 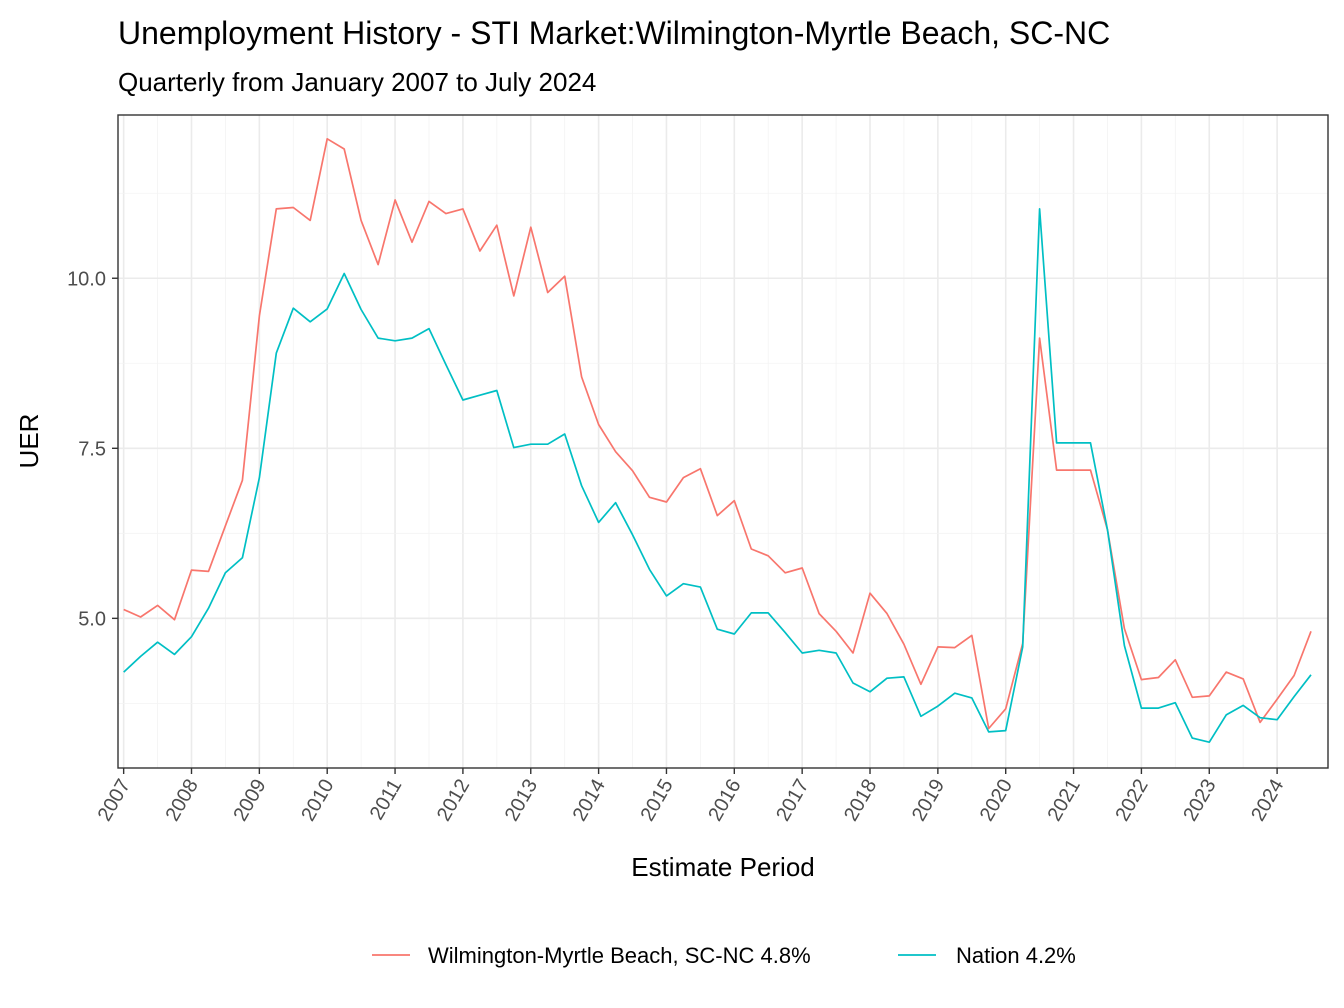 What do you see at coordinates (723, 867) in the screenshot?
I see `x-axis-title: Estimate Period` at bounding box center [723, 867].